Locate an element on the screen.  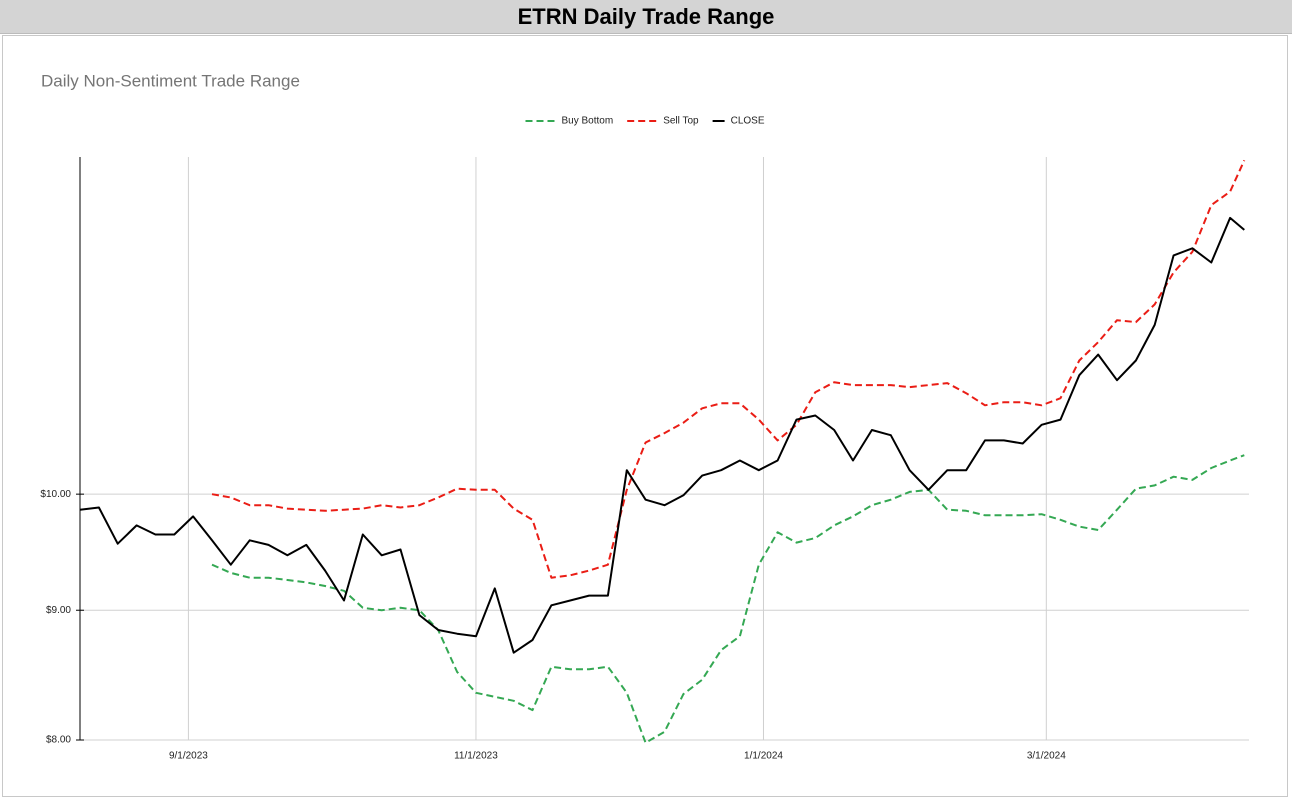
y-tick-label: $10.00 is located at coordinates (55, 494).